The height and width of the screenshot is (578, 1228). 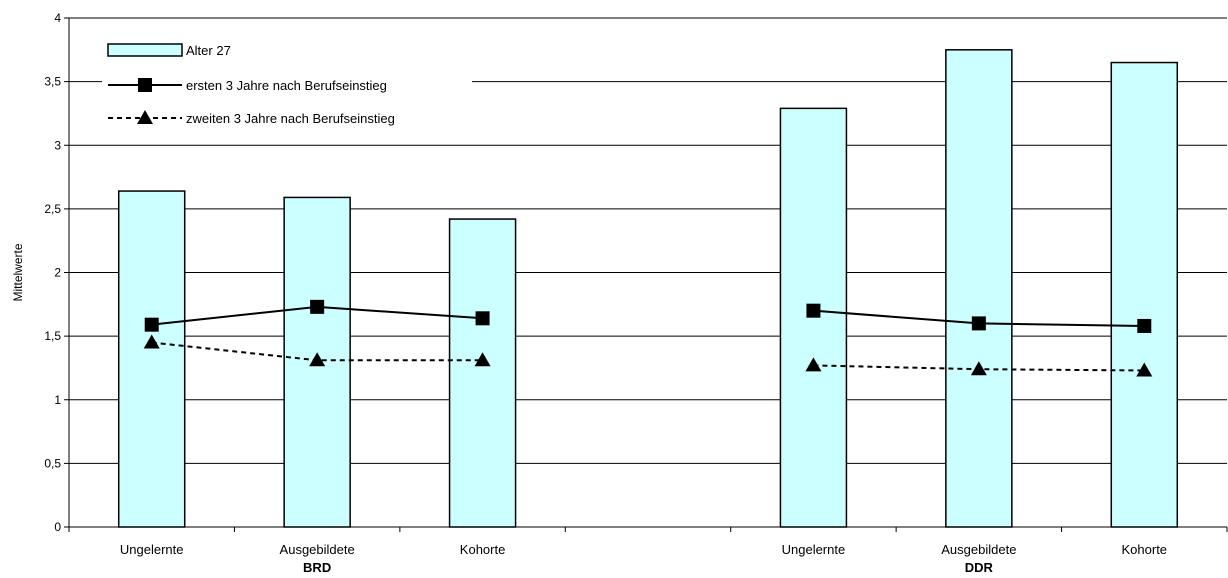 What do you see at coordinates (208, 50) in the screenshot?
I see `legend-label: Alter 27` at bounding box center [208, 50].